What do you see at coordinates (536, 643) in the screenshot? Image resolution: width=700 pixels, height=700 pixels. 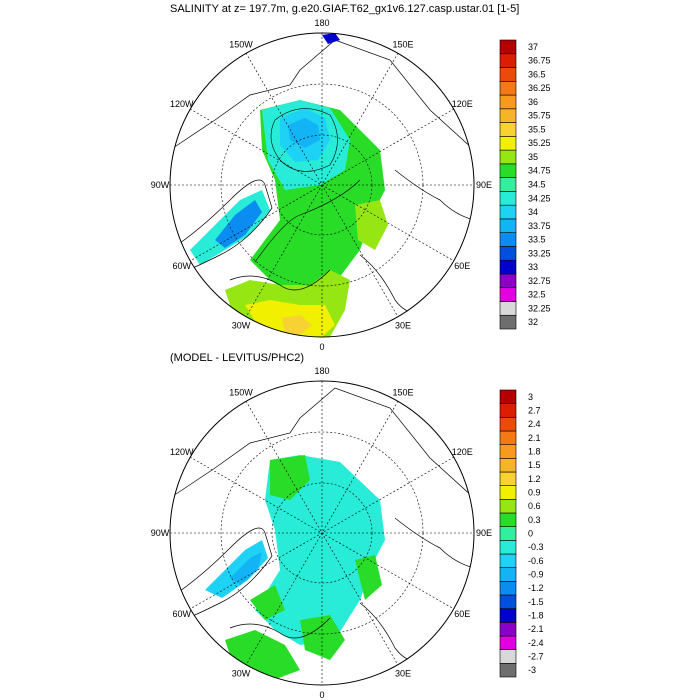 I see `colorbar-label: -2.4` at bounding box center [536, 643].